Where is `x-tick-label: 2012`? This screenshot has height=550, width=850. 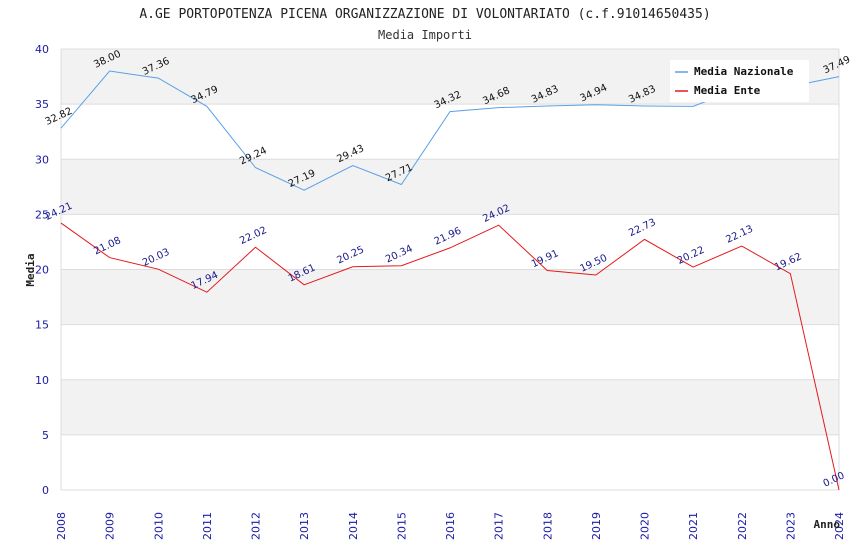 x-tick-label: 2012 is located at coordinates (256, 526).